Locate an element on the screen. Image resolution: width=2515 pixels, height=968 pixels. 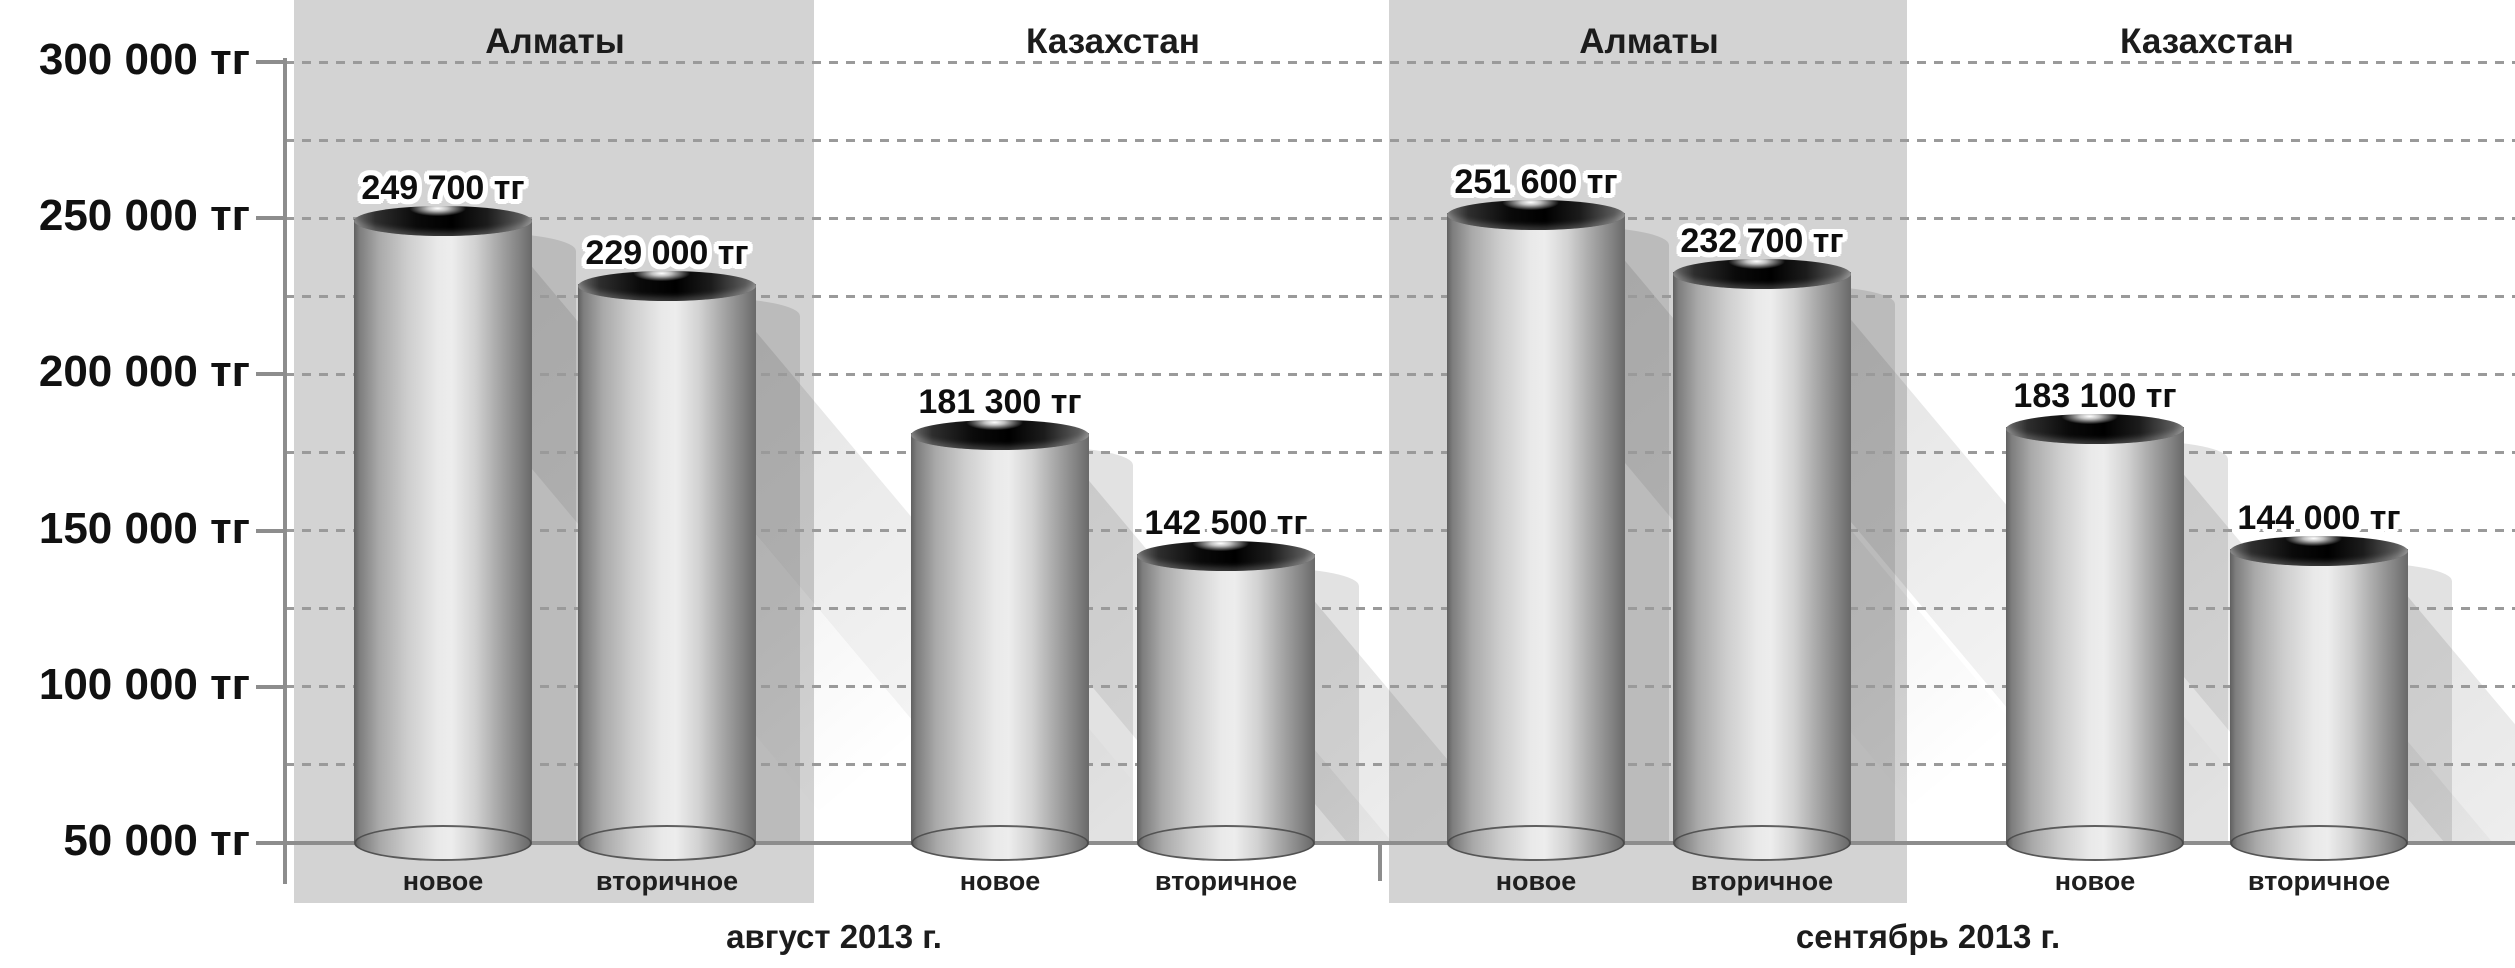
bar-value-label: 251 600 тг is located at coordinates (1536, 182).